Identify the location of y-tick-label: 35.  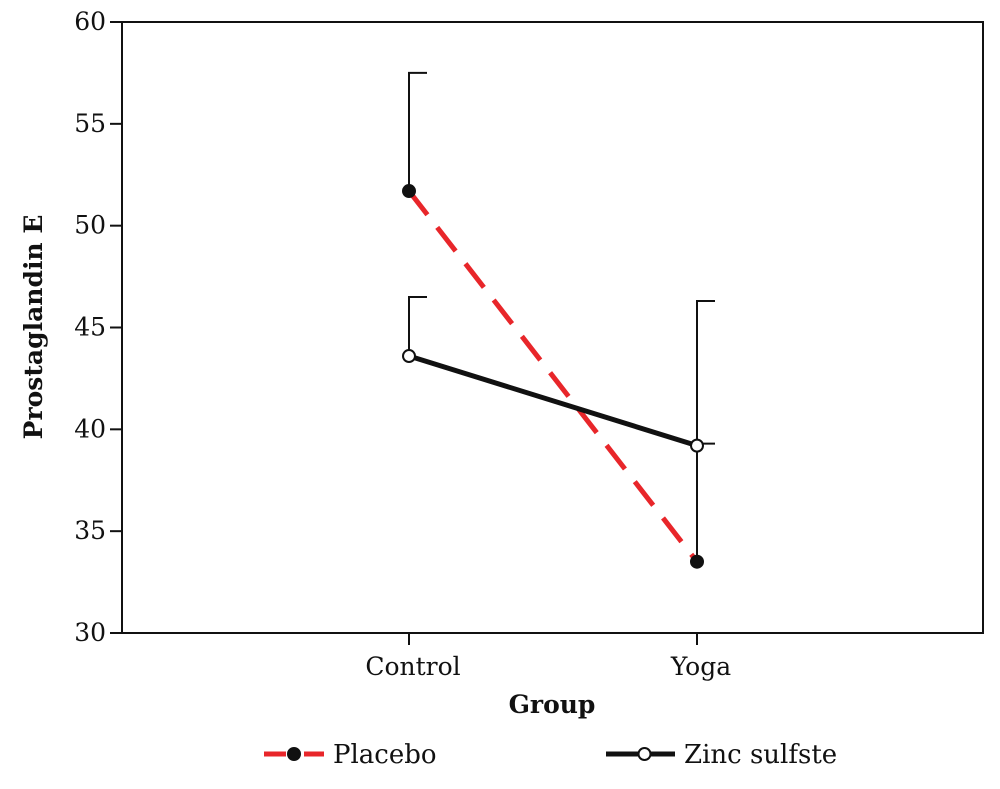
(90, 530).